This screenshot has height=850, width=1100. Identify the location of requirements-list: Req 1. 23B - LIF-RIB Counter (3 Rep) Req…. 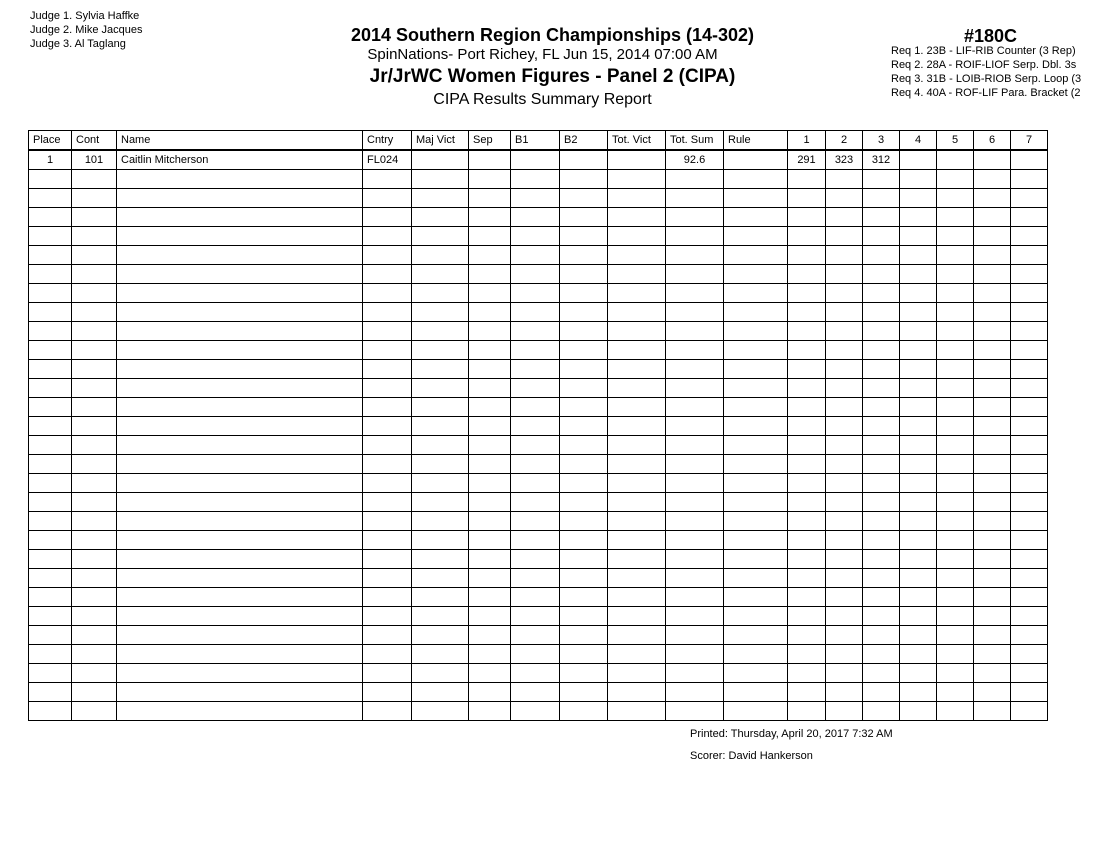
(986, 72).